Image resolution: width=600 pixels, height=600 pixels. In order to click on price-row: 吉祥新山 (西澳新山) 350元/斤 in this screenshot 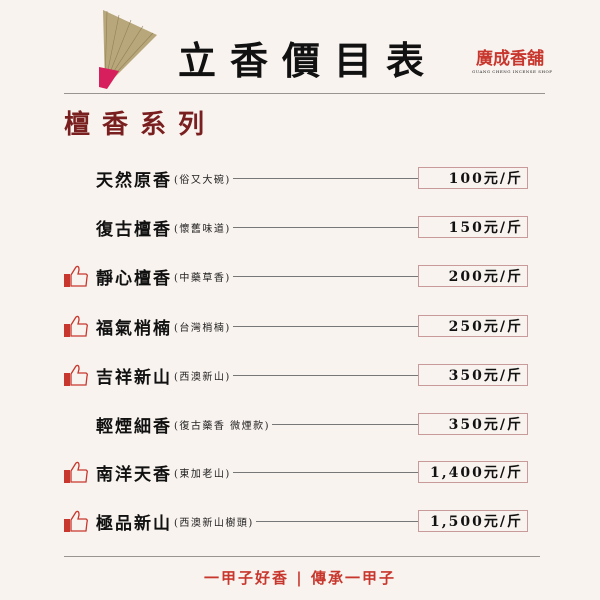, I will do `click(295, 375)`.